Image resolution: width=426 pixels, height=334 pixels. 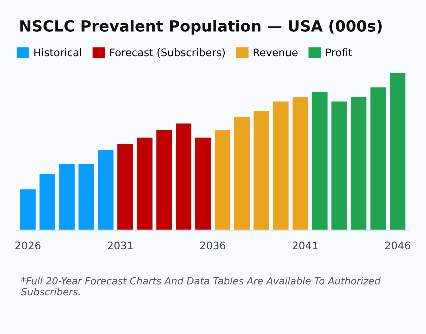 I want to click on chart-title: NSCLC Prevalent Population — USA (000s), so click(x=201, y=27).